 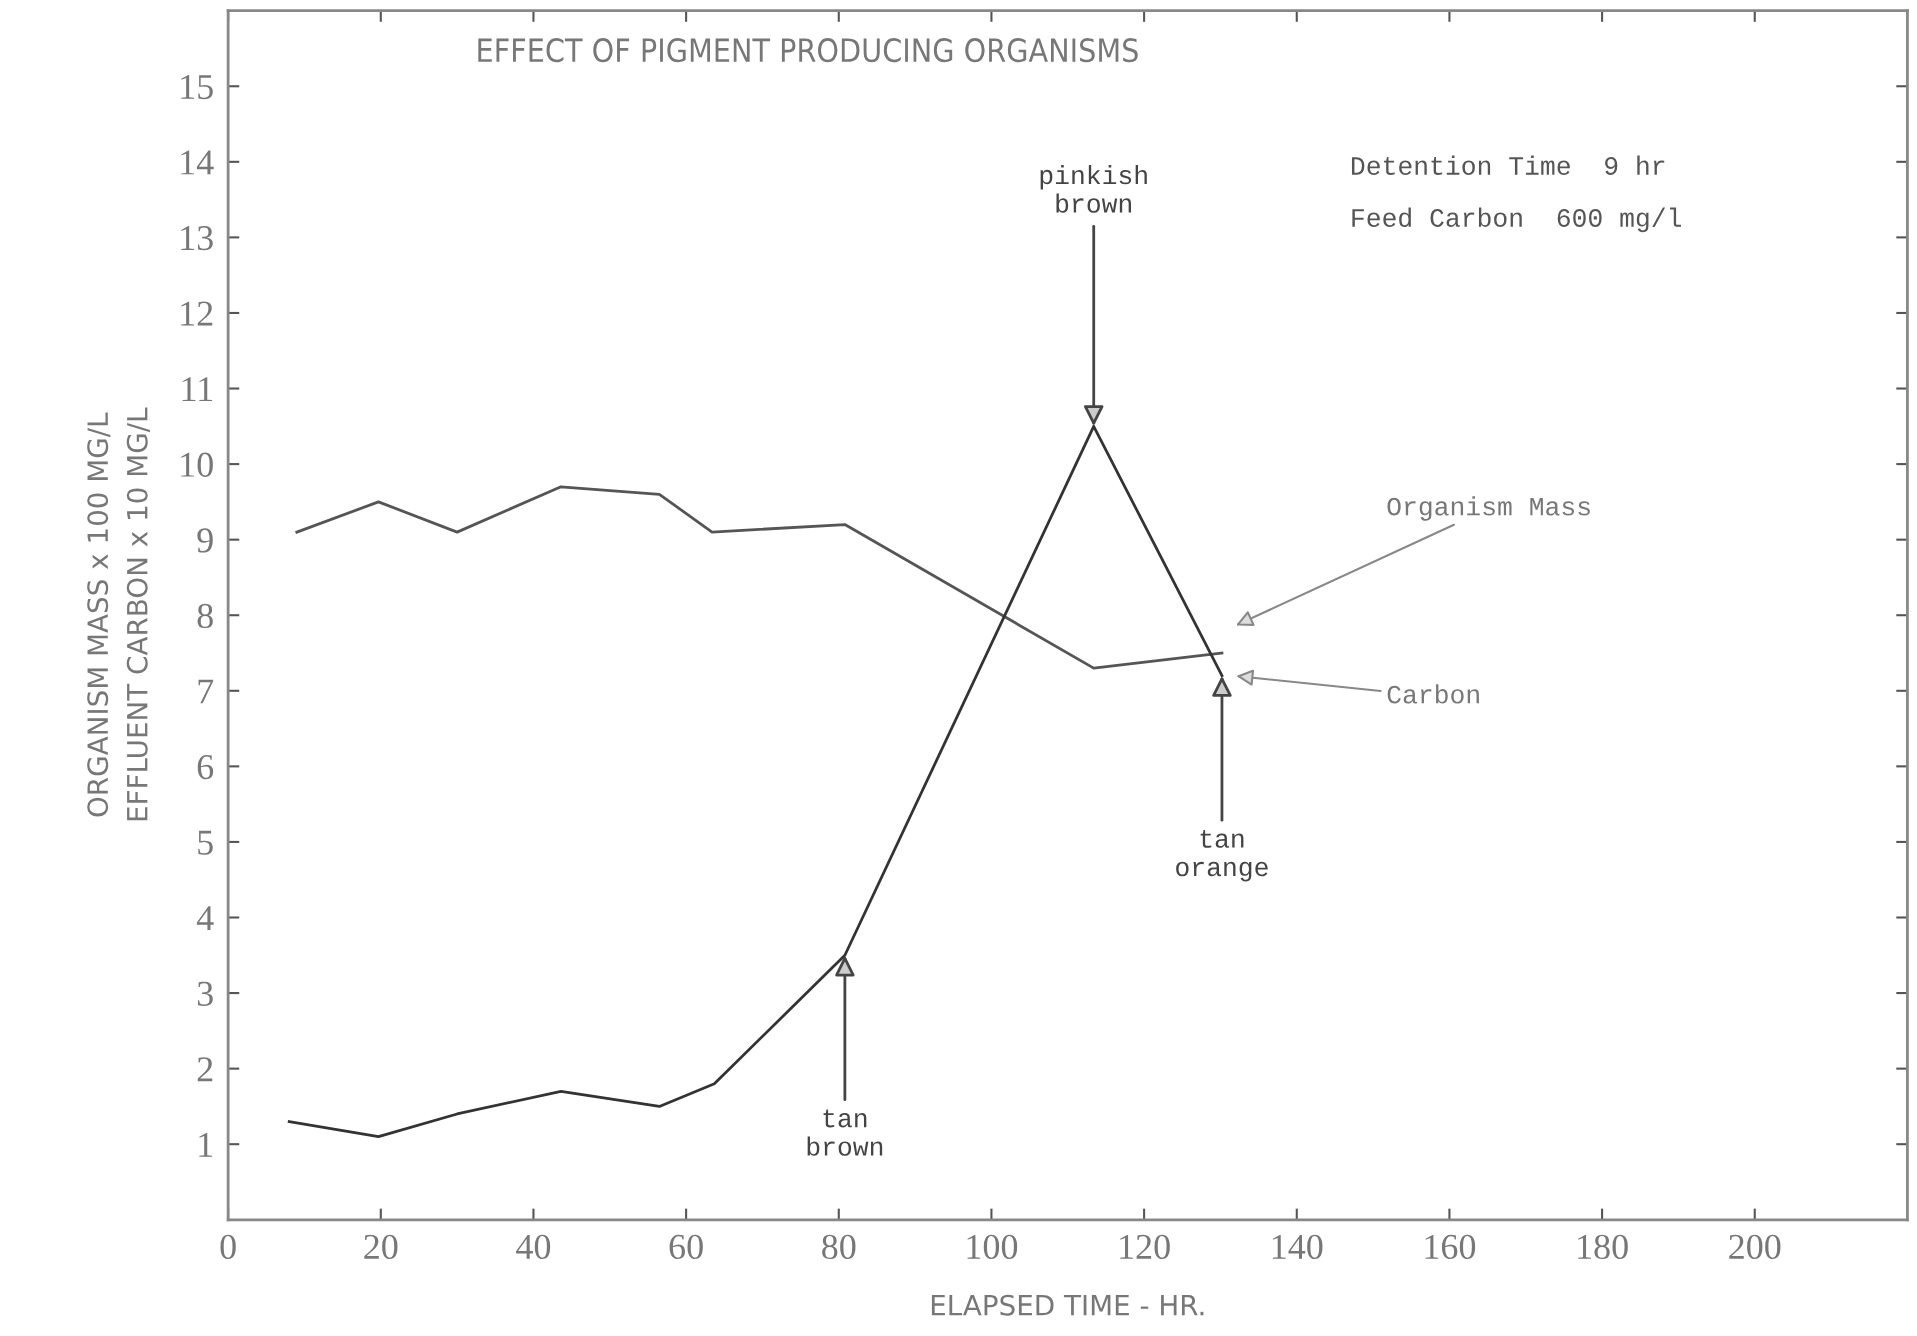 What do you see at coordinates (205, 767) in the screenshot?
I see `y-tick-label: 6` at bounding box center [205, 767].